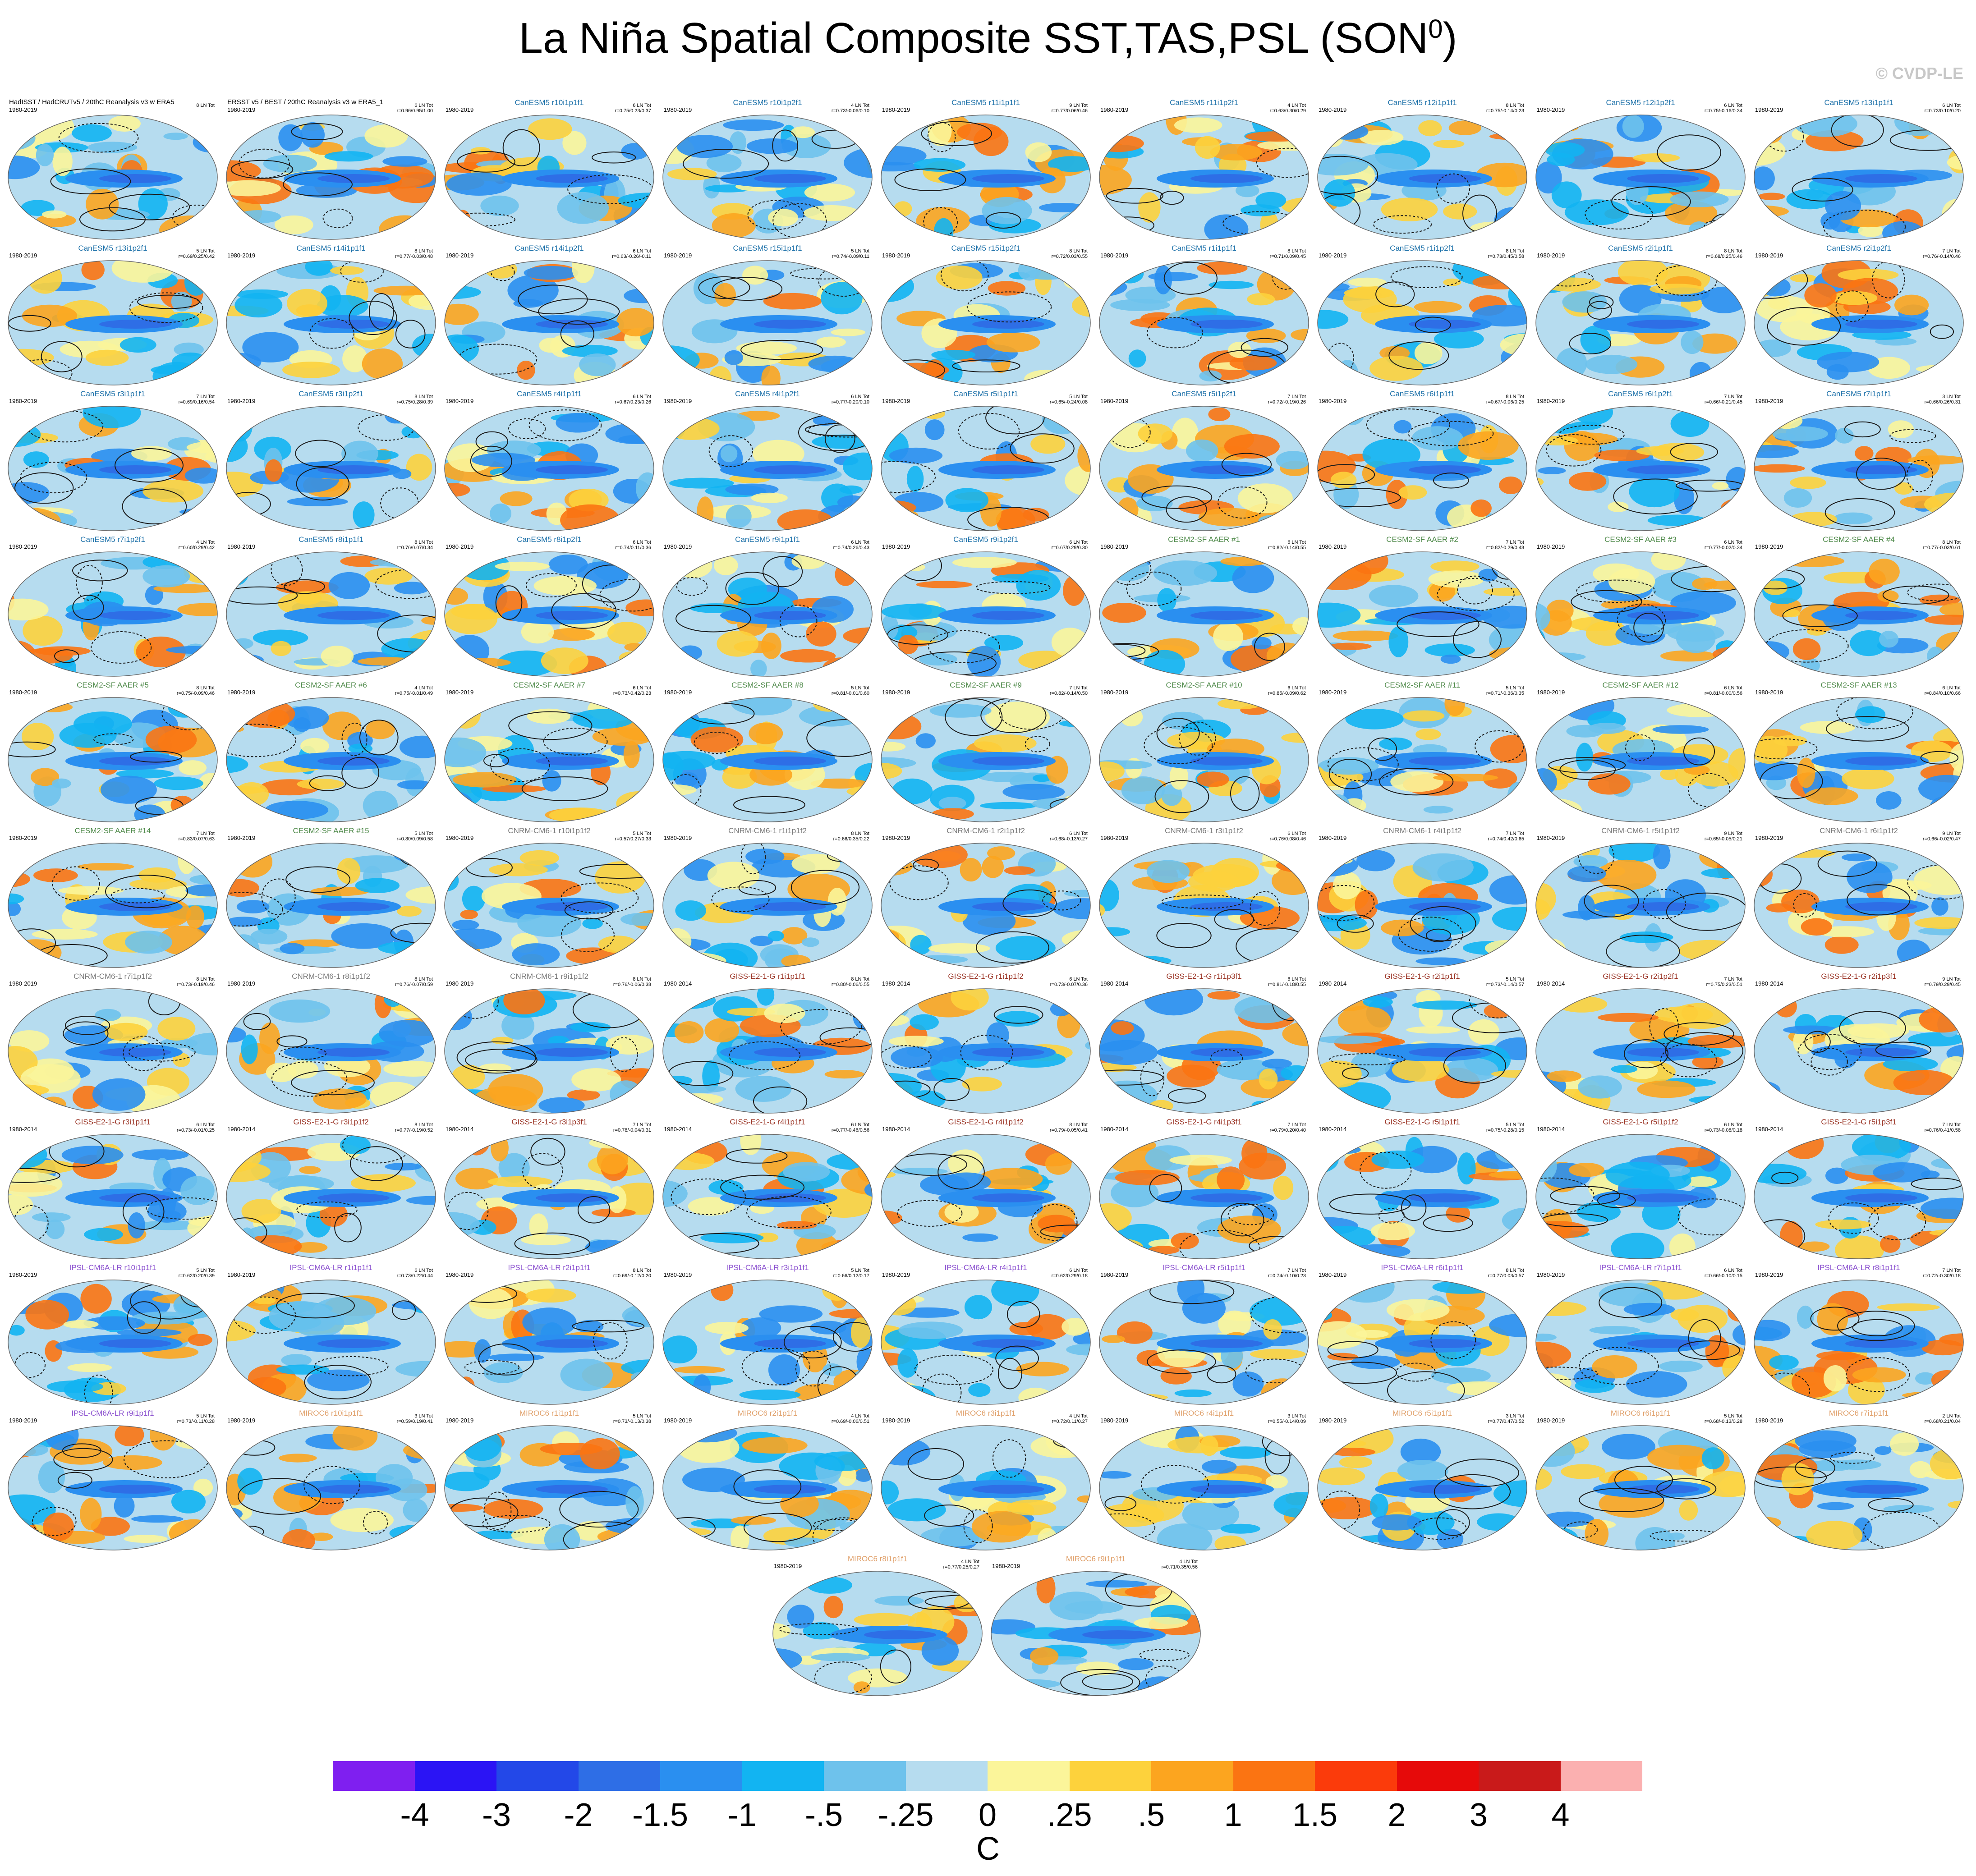  I want to click on panel-title: IPSL-CM6A-LR r3i1p1f1, so click(768, 1267).